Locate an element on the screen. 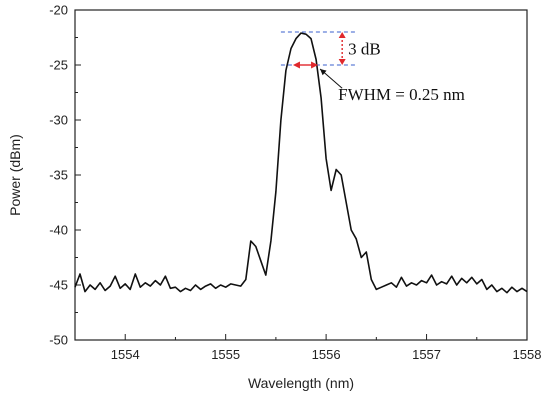  y-tick-label: -50 is located at coordinates (58, 340).